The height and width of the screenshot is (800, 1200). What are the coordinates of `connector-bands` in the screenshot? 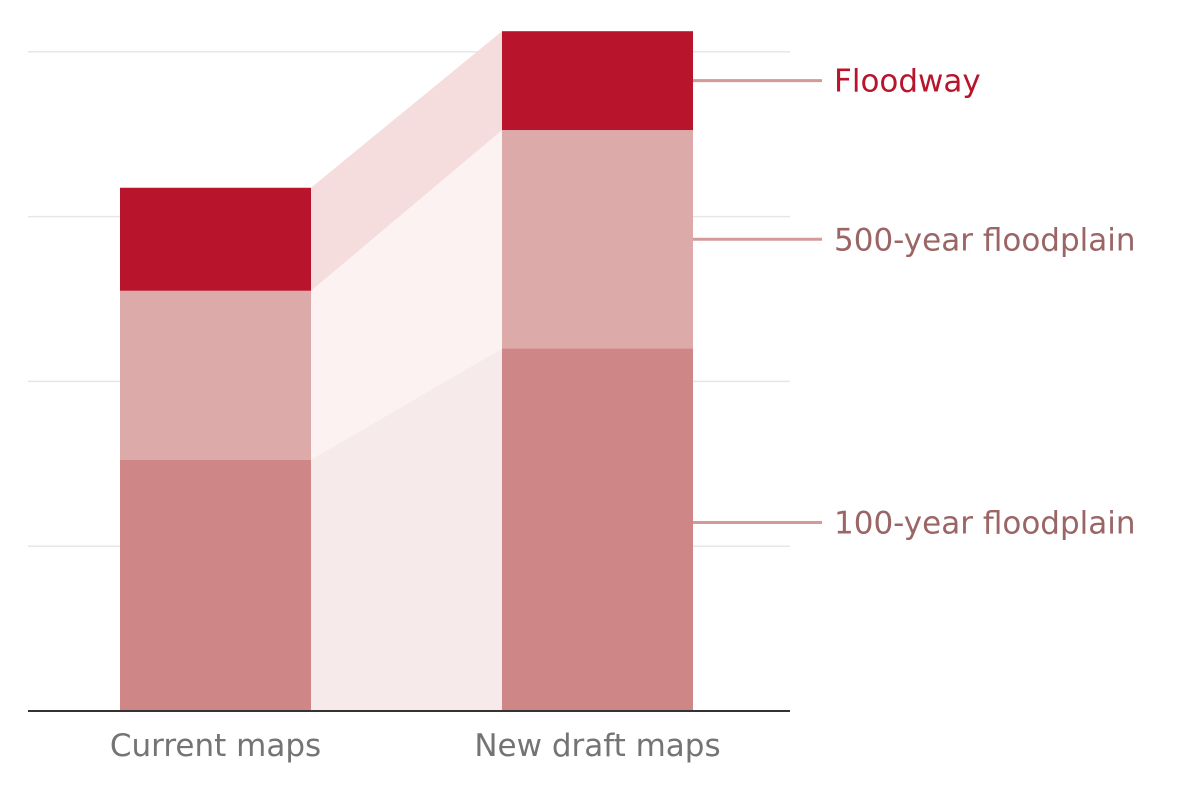 It's located at (406, 371).